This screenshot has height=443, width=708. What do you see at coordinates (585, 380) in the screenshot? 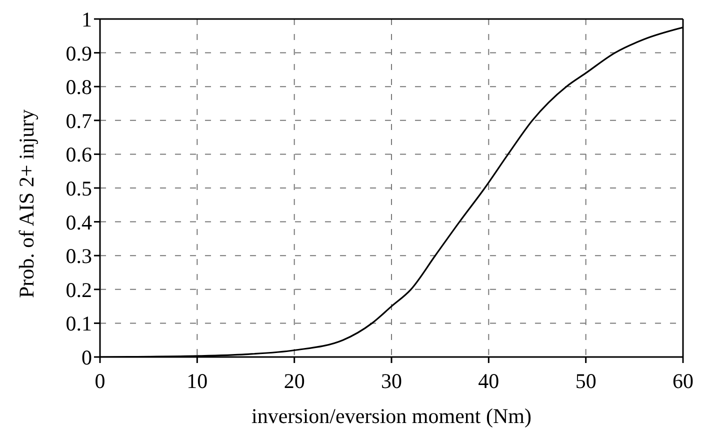
I see `x-tick-label: 50` at bounding box center [585, 380].